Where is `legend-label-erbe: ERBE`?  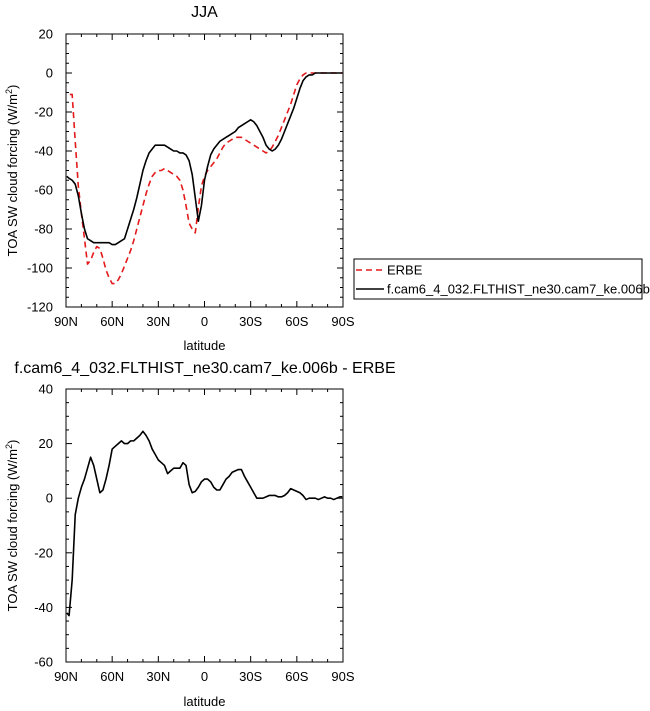
legend-label-erbe: ERBE is located at coordinates (405, 270).